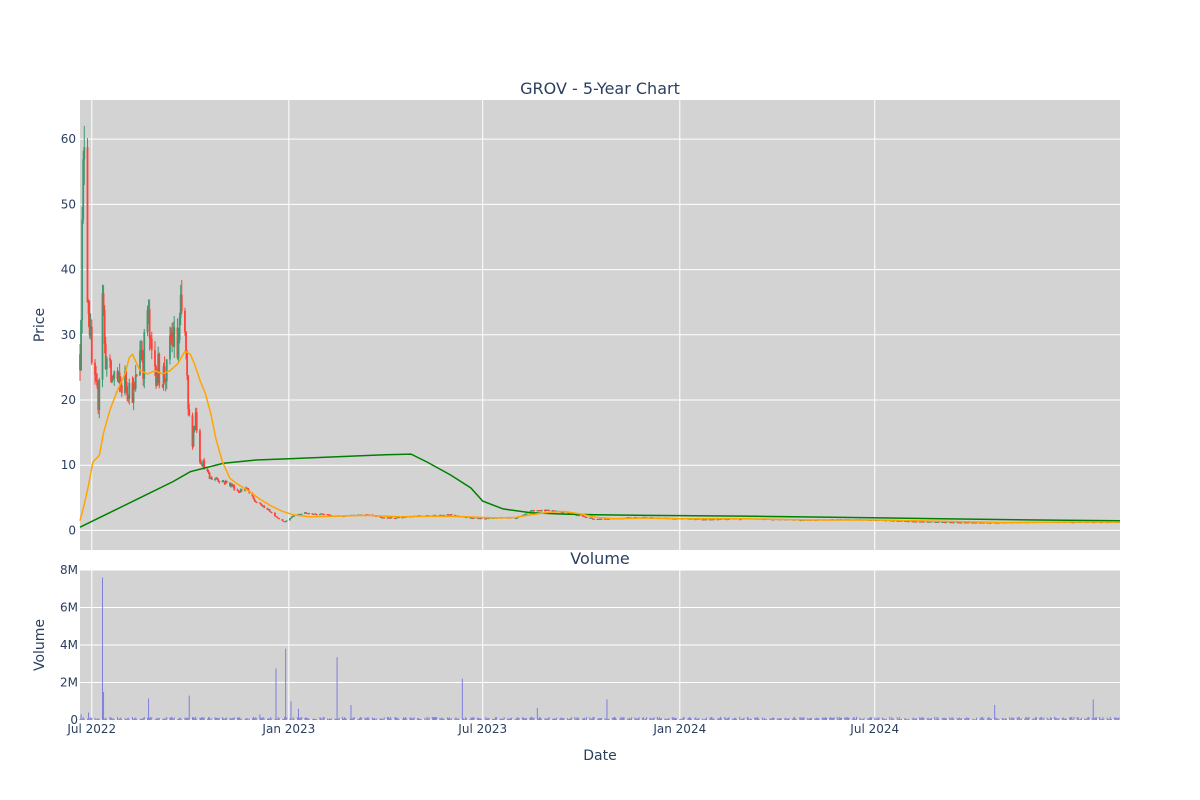 The image size is (1200, 800). I want to click on price-y-tick-label: 40, so click(68, 270).